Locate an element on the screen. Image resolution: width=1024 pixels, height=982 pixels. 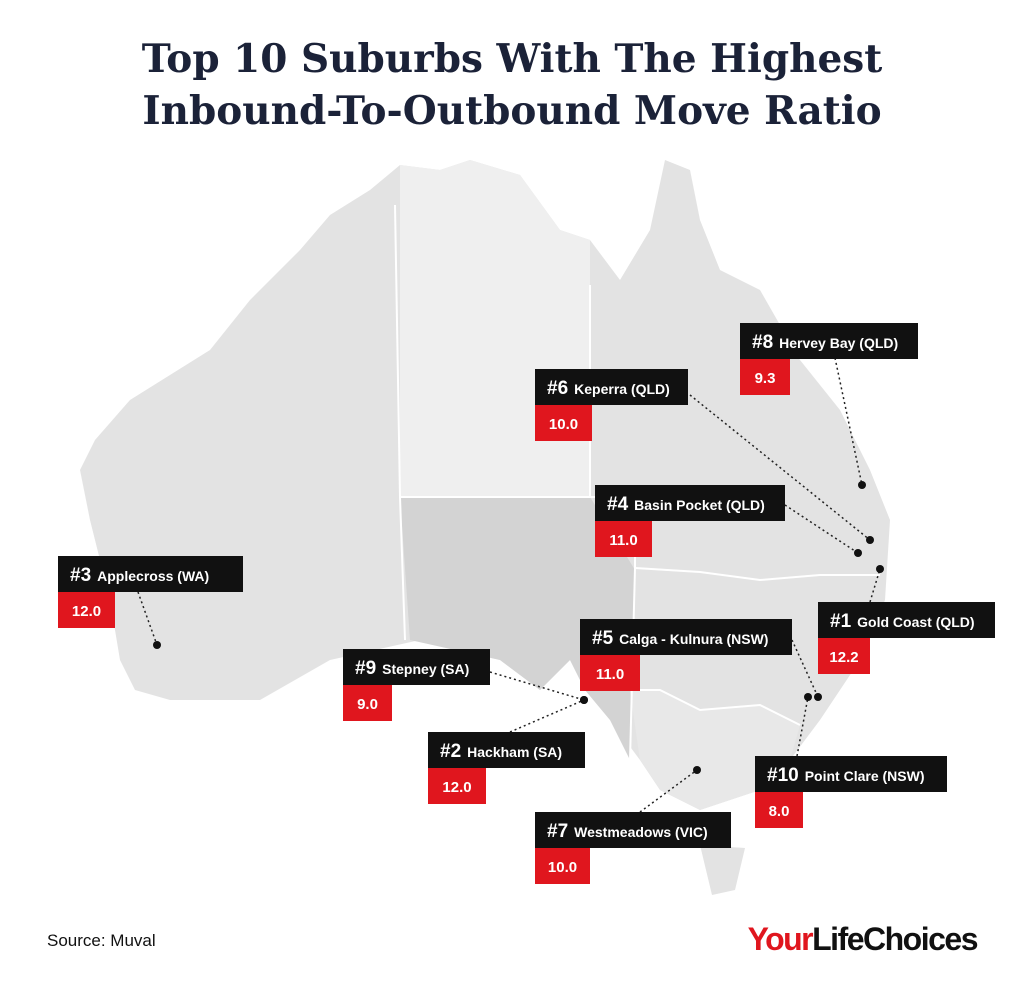
ratio-value: 8.0 is located at coordinates (779, 811).